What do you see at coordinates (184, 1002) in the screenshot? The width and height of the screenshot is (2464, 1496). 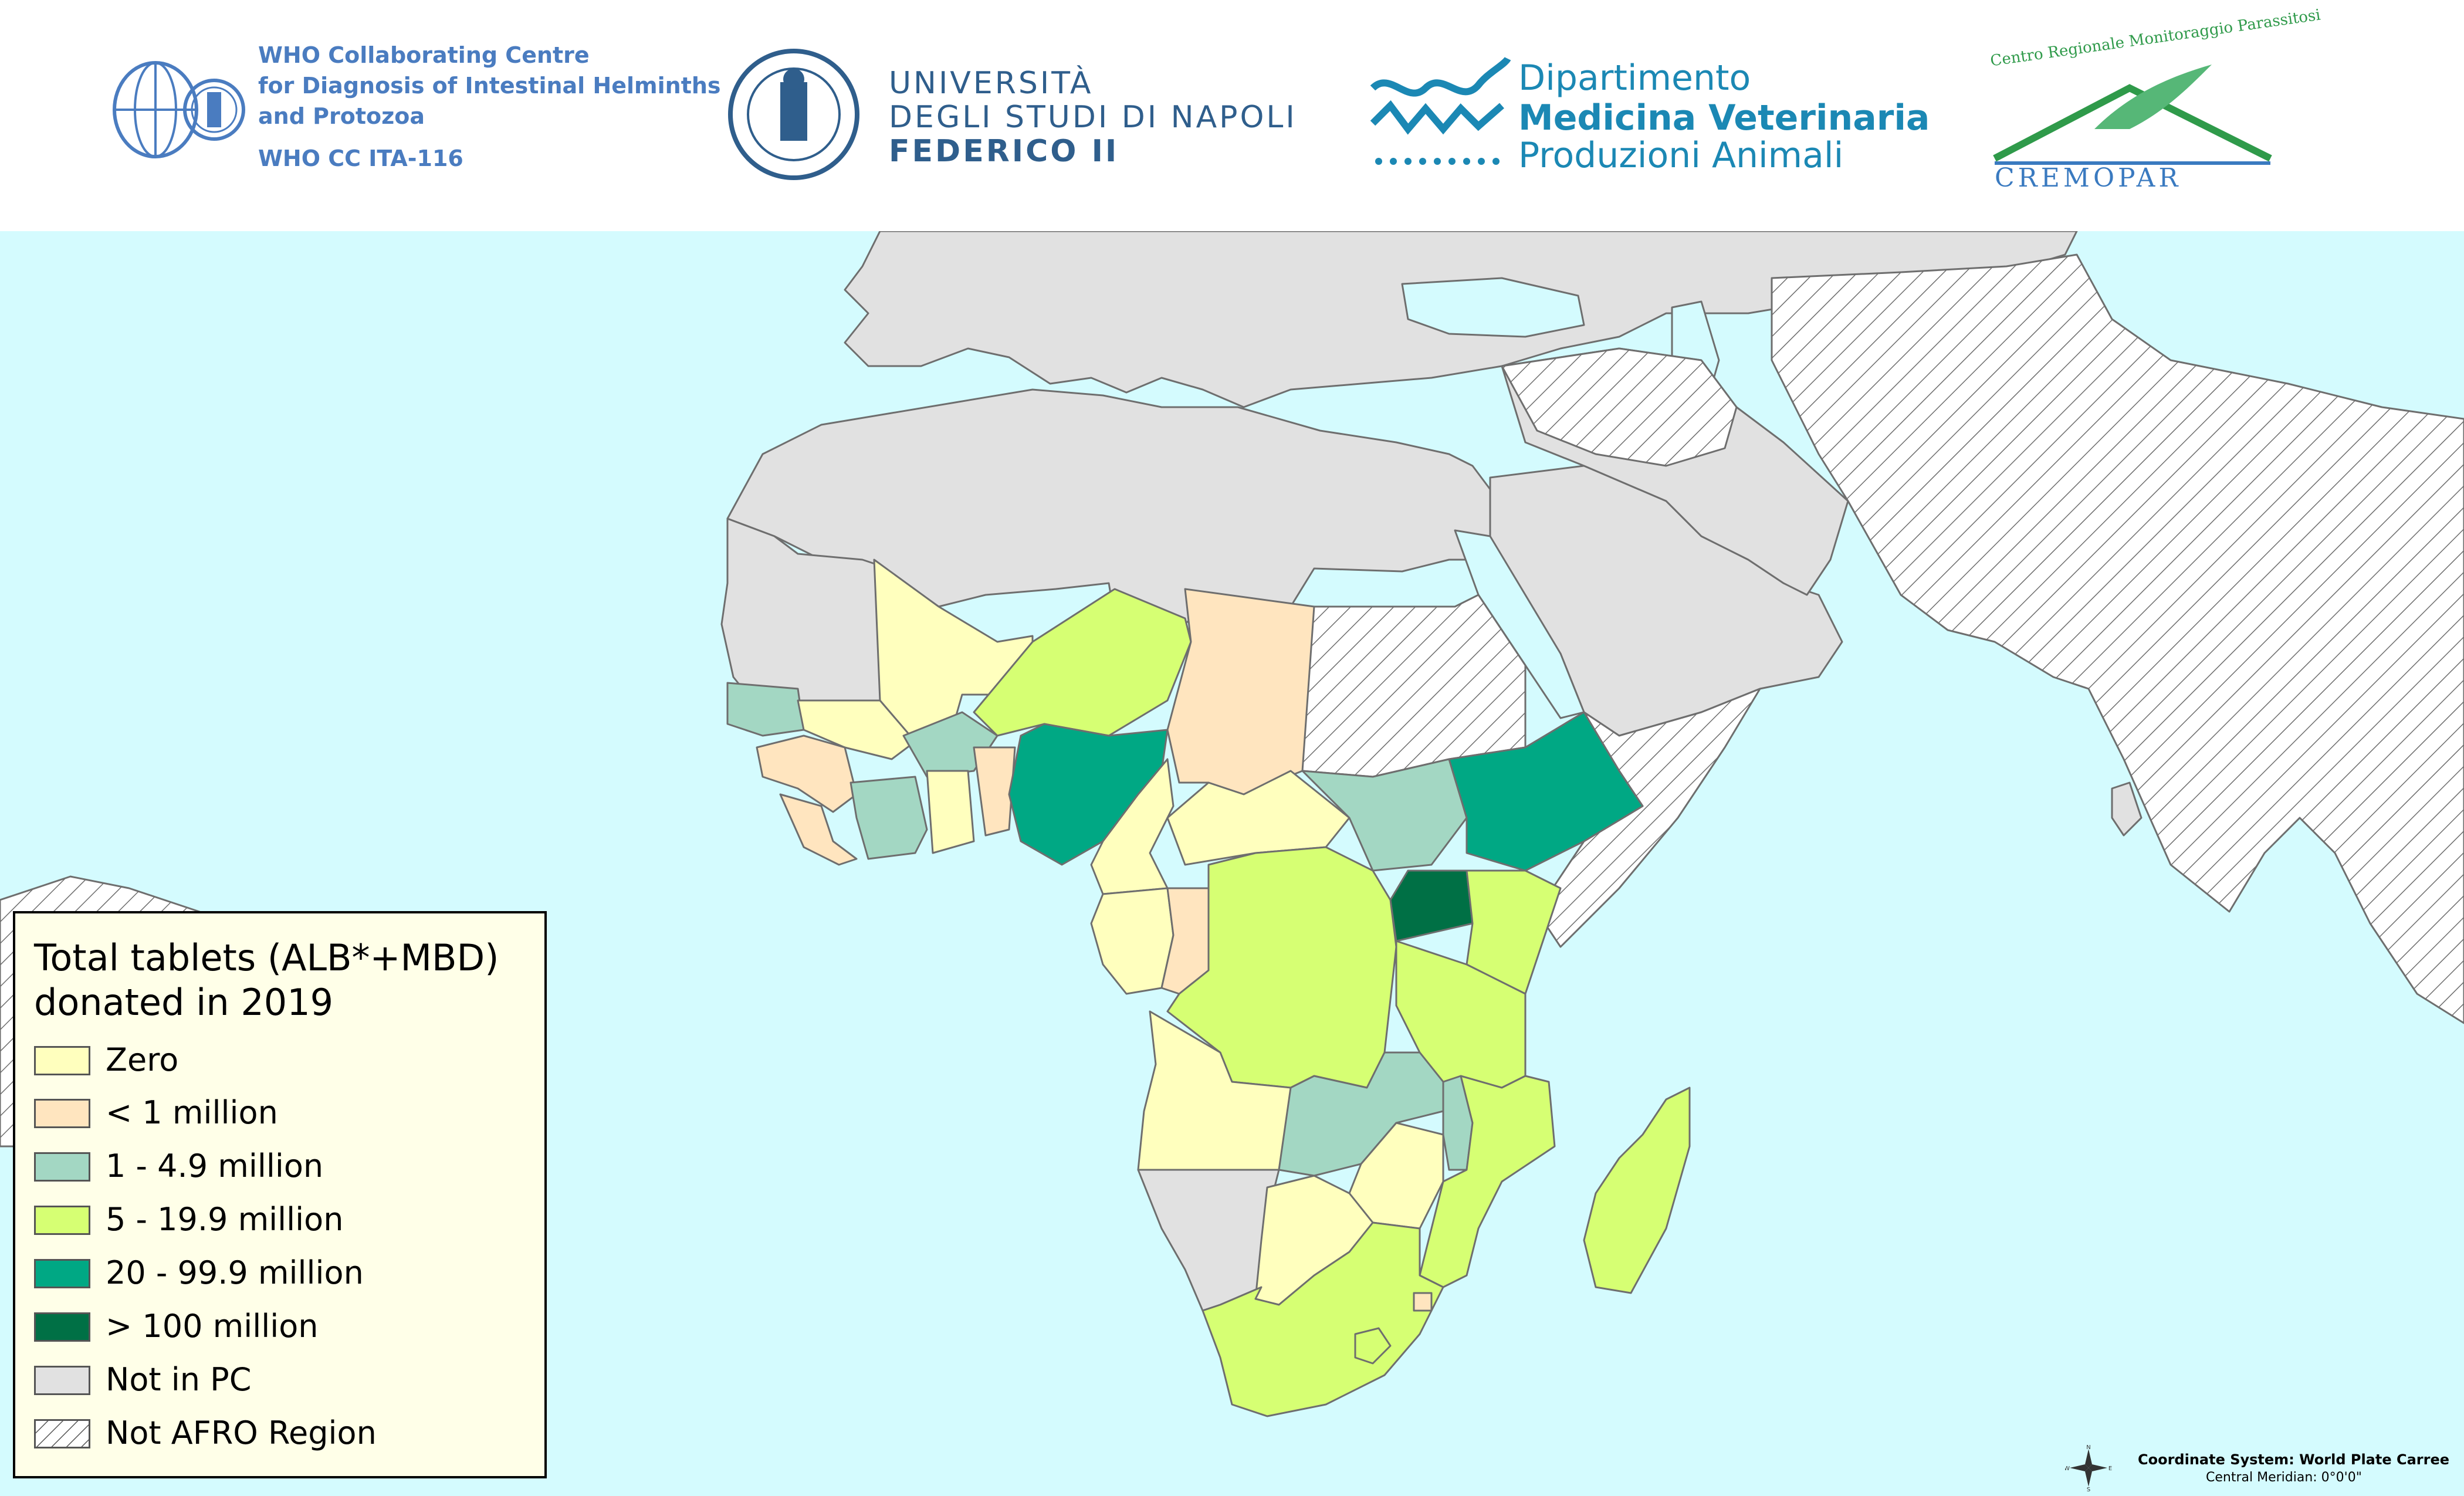 I see `legend-title-line-2: donated in 2019` at bounding box center [184, 1002].